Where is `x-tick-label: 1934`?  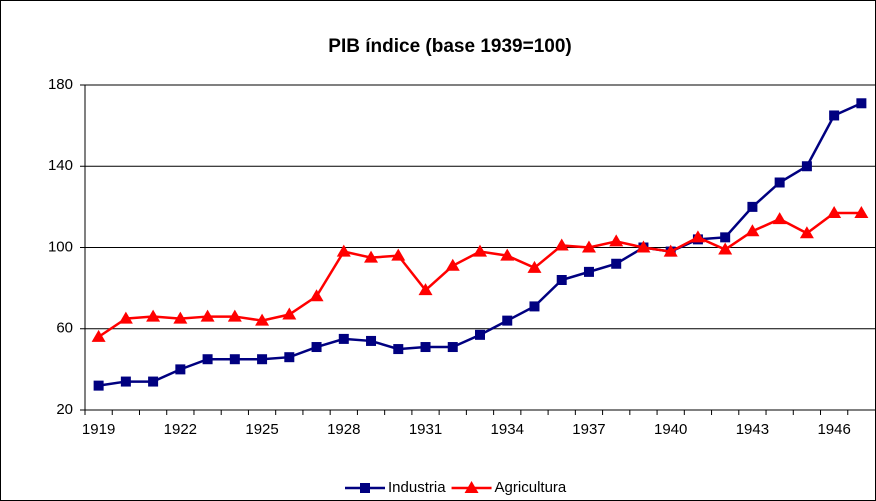 x-tick-label: 1934 is located at coordinates (507, 429).